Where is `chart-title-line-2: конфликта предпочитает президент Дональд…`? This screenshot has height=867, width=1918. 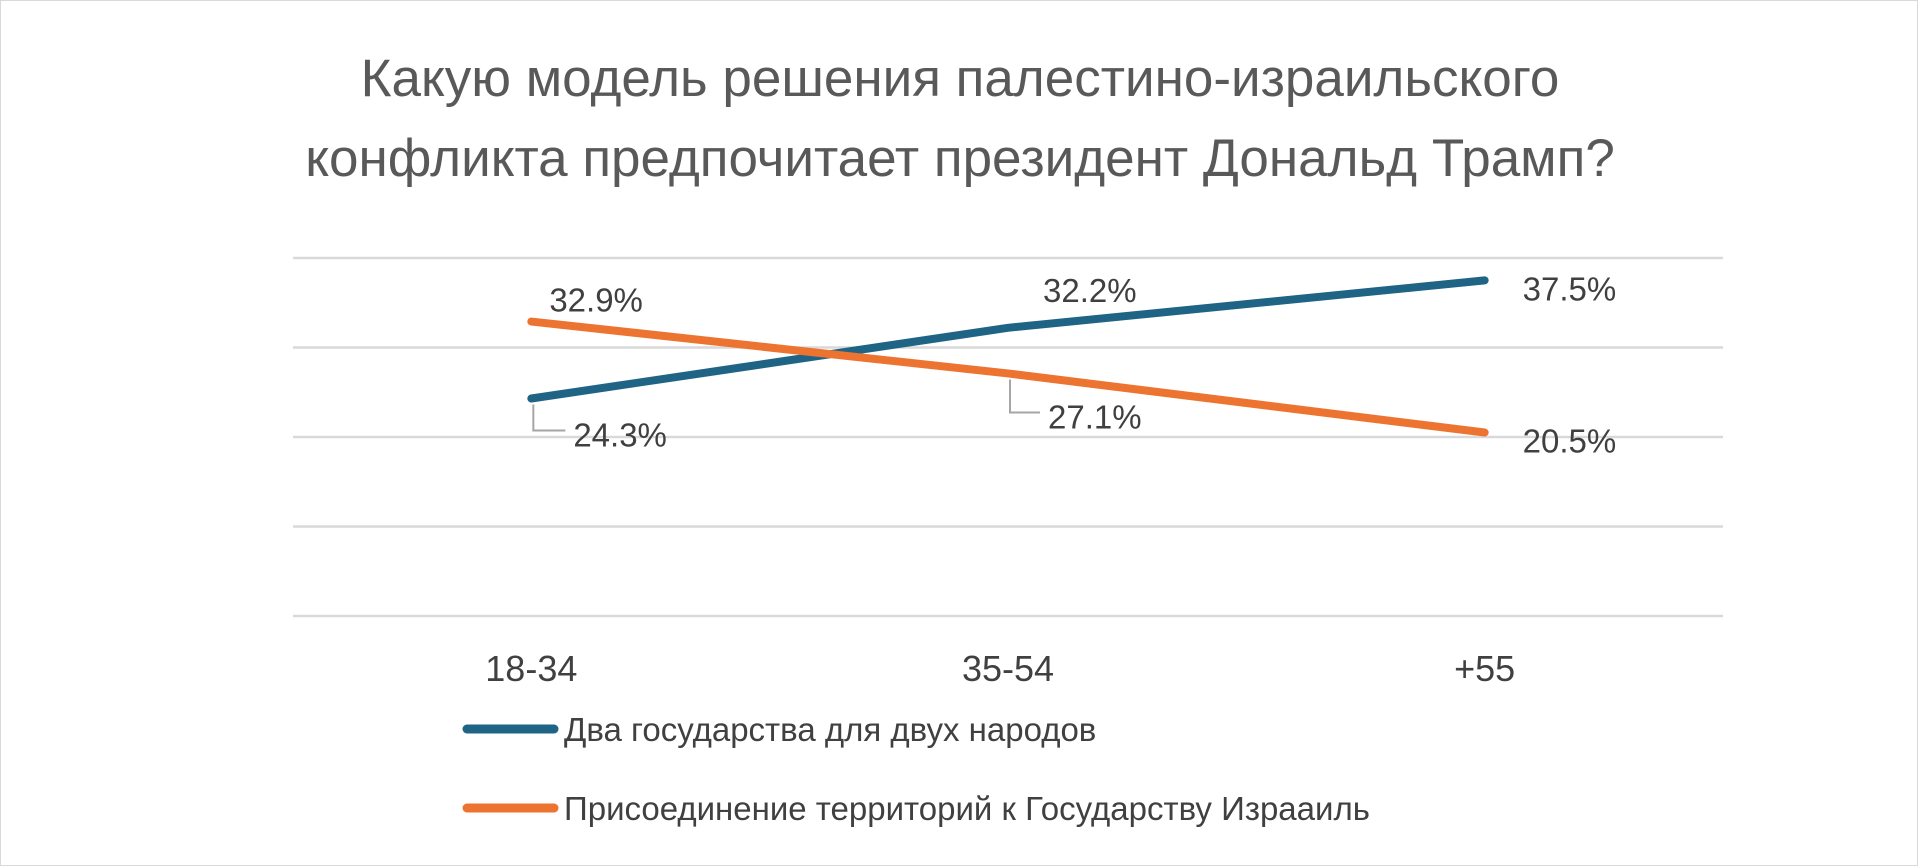
chart-title-line-2: конфликта предпочитает президент Дональд… is located at coordinates (960, 158).